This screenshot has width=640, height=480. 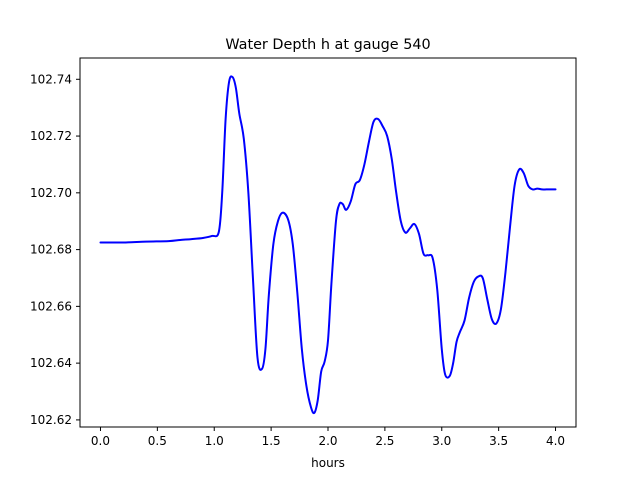 I want to click on y-tick-label: 102.68, so click(x=51, y=250).